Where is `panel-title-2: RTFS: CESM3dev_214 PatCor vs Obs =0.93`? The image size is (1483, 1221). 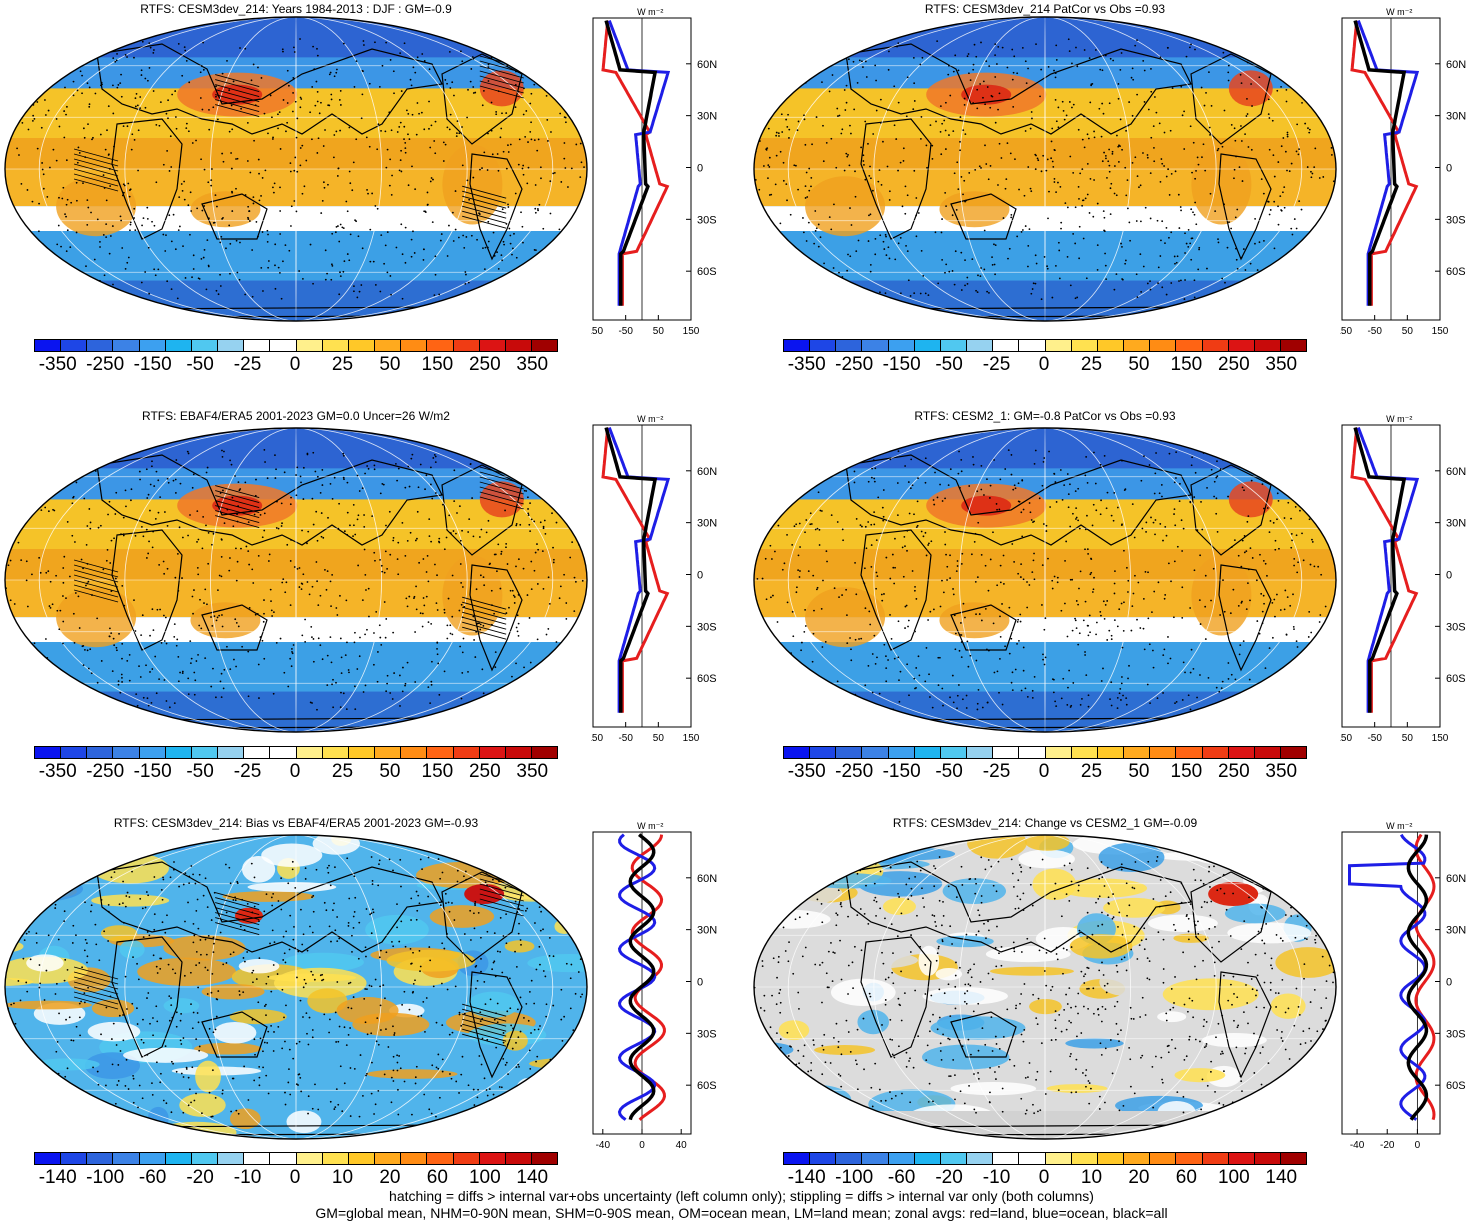 panel-title-2: RTFS: CESM3dev_214 PatCor vs Obs =0.93 is located at coordinates (1045, 9).